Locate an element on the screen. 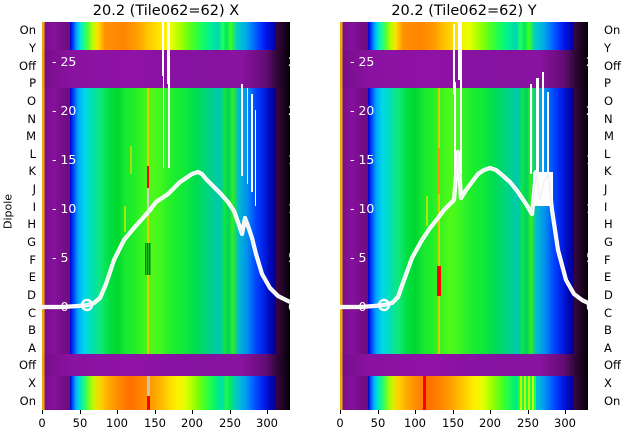  categorical-tick-right-y-1: Y is located at coordinates (608, 48).